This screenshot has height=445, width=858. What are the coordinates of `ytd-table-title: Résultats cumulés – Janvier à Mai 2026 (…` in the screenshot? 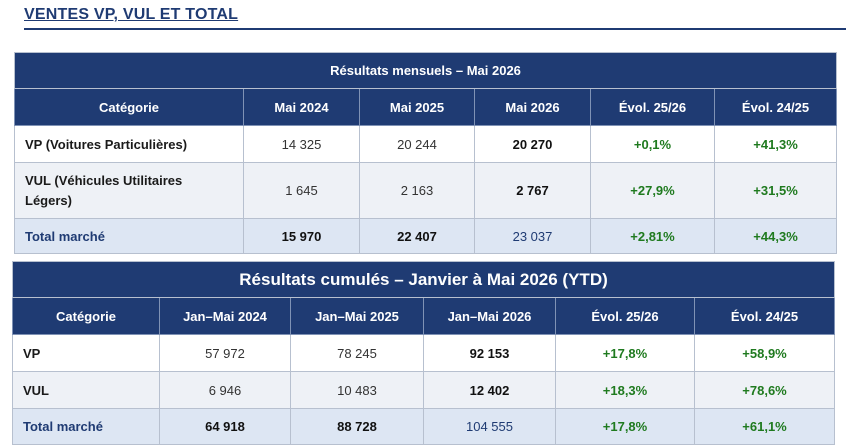 It's located at (423, 279).